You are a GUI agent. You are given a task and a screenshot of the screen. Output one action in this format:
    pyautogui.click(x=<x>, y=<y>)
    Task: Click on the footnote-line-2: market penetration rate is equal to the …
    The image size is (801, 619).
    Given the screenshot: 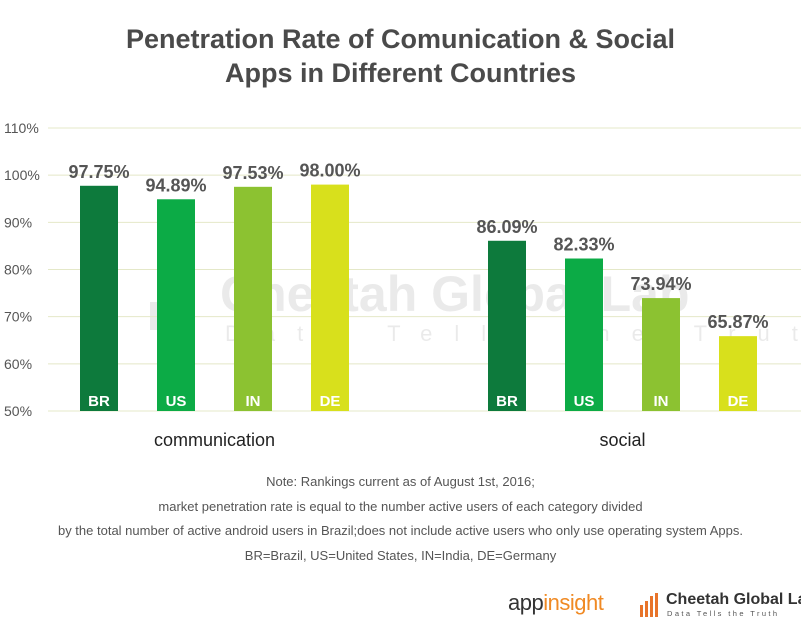 What is the action you would take?
    pyautogui.click(x=400, y=506)
    